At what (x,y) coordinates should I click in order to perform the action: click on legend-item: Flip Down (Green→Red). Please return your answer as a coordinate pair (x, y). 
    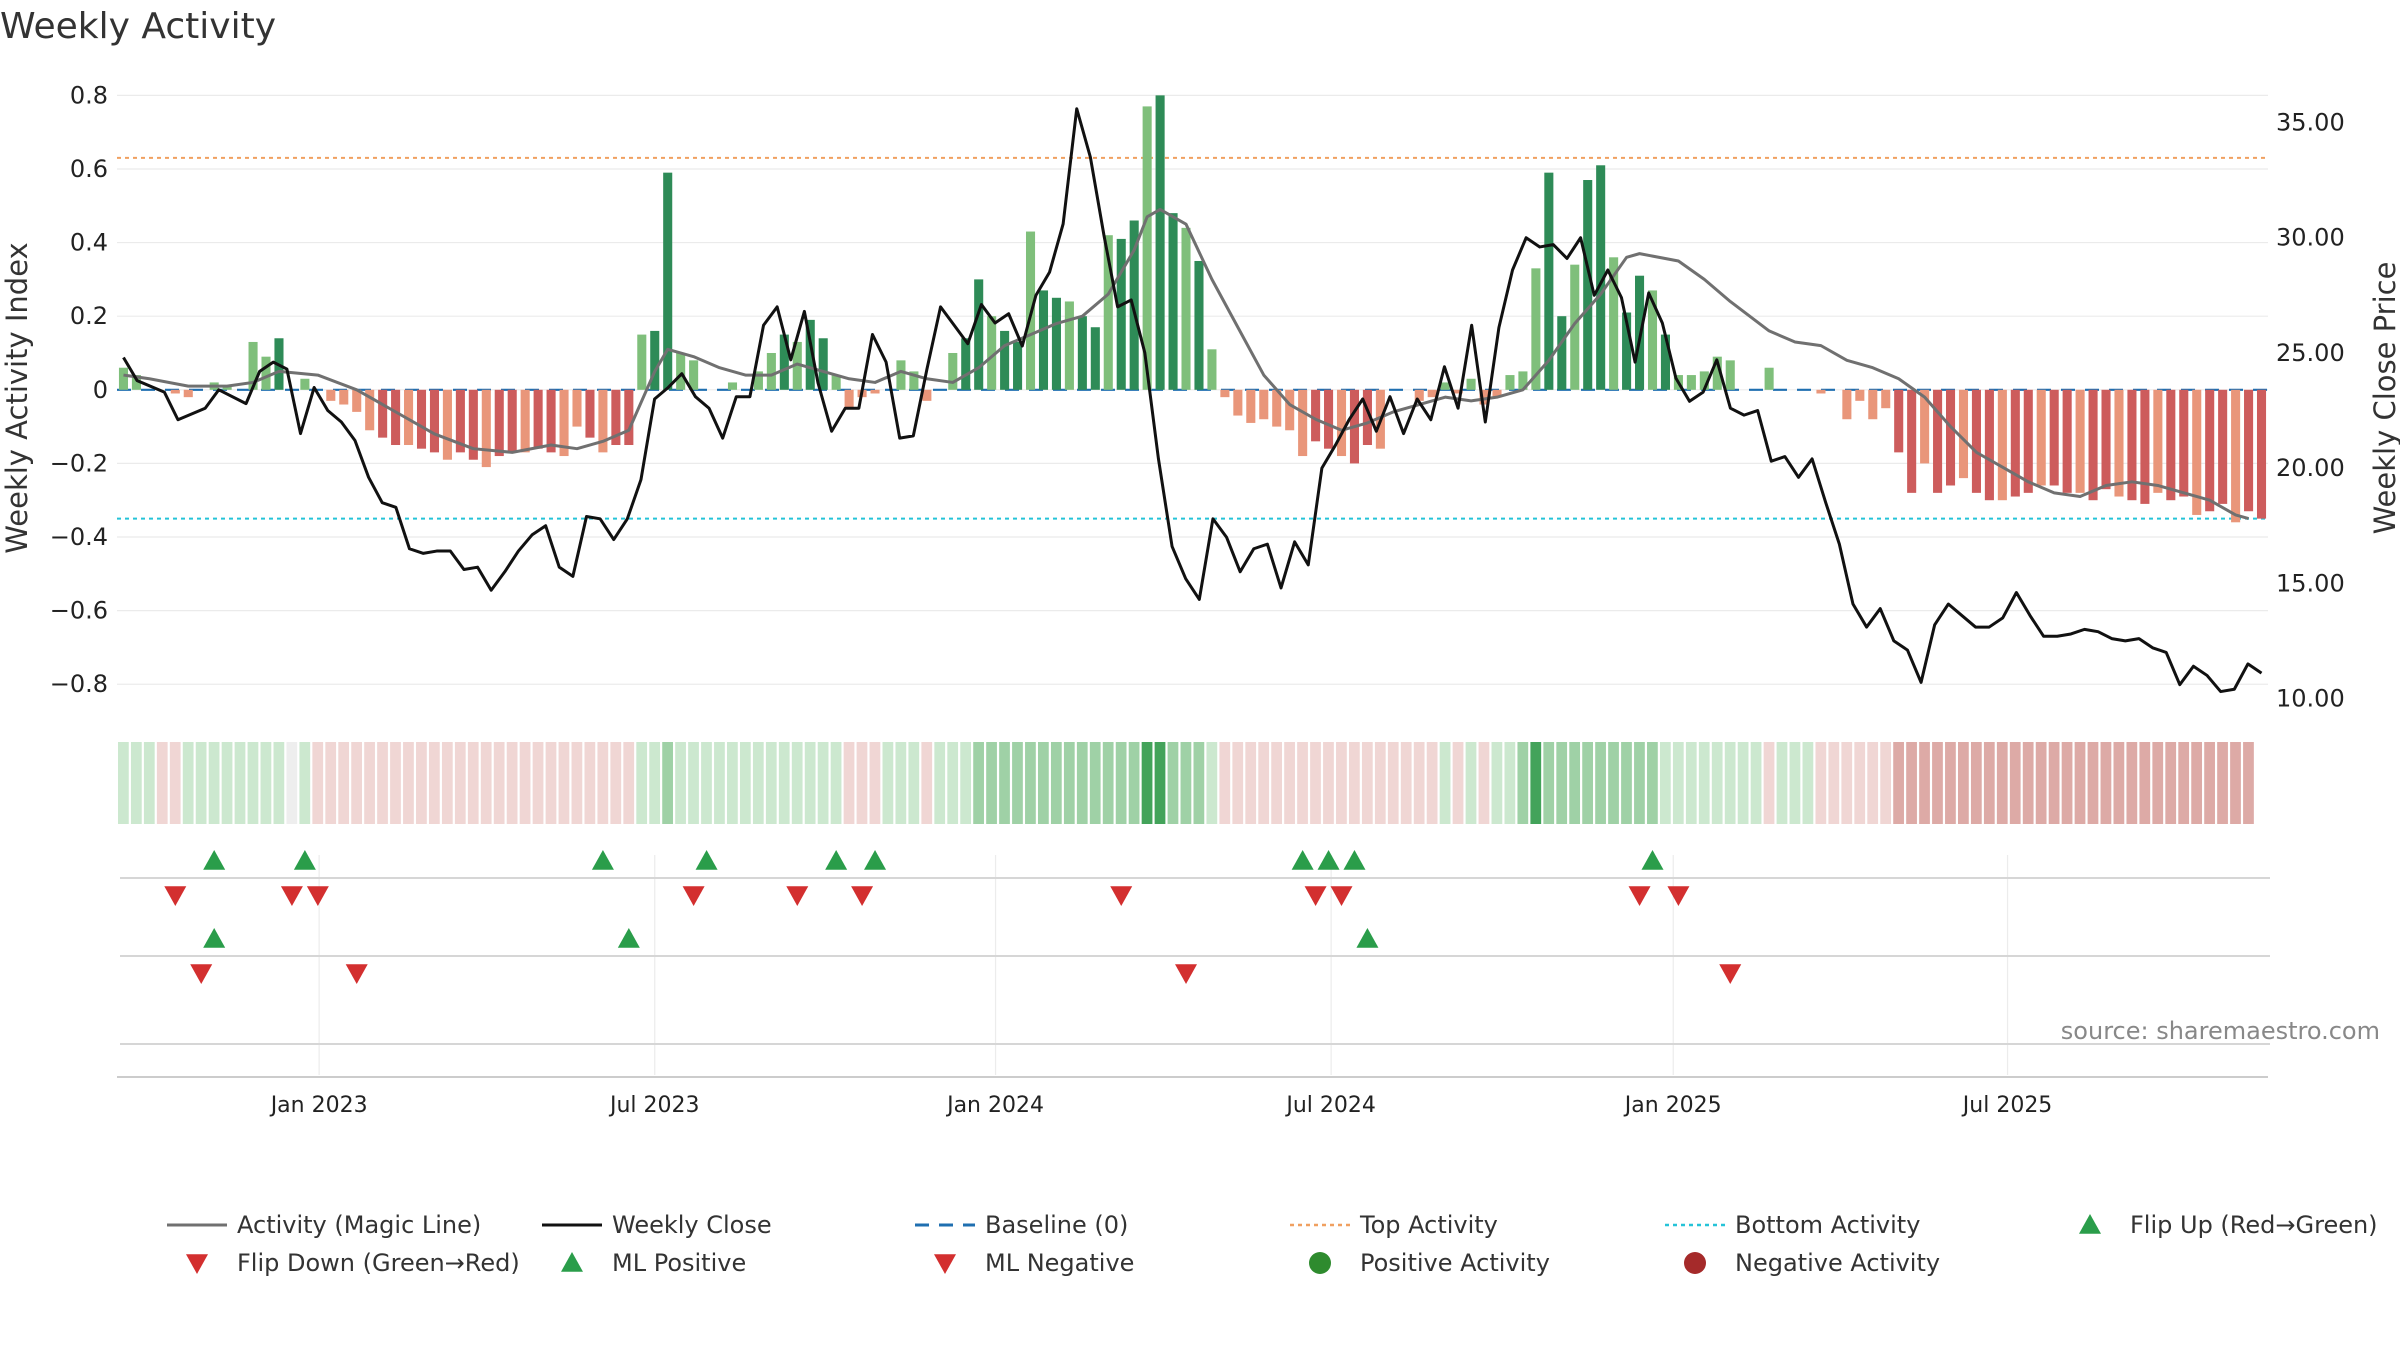
    Looking at the image, I should click on (353, 1263).